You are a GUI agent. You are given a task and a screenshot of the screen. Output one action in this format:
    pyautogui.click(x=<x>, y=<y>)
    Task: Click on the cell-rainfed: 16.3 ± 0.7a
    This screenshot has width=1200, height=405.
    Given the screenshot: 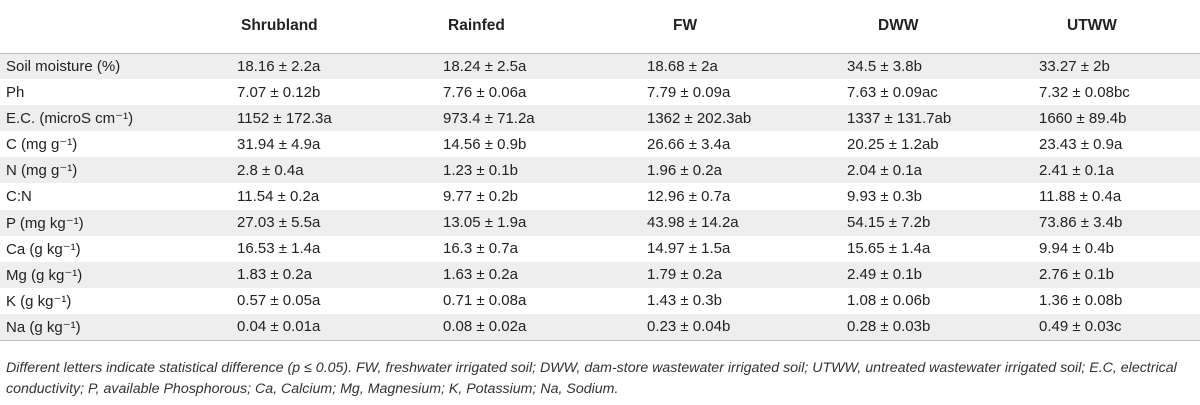 What is the action you would take?
    pyautogui.click(x=480, y=249)
    